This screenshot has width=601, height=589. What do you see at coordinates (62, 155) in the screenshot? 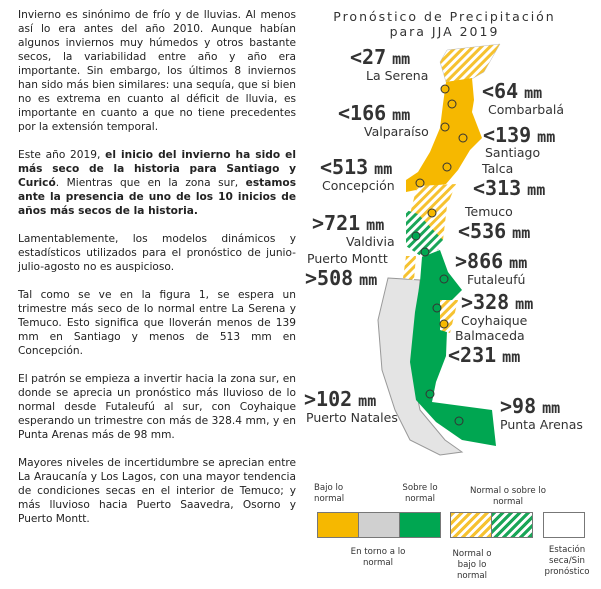
I see `text: Este año 2019,` at bounding box center [62, 155].